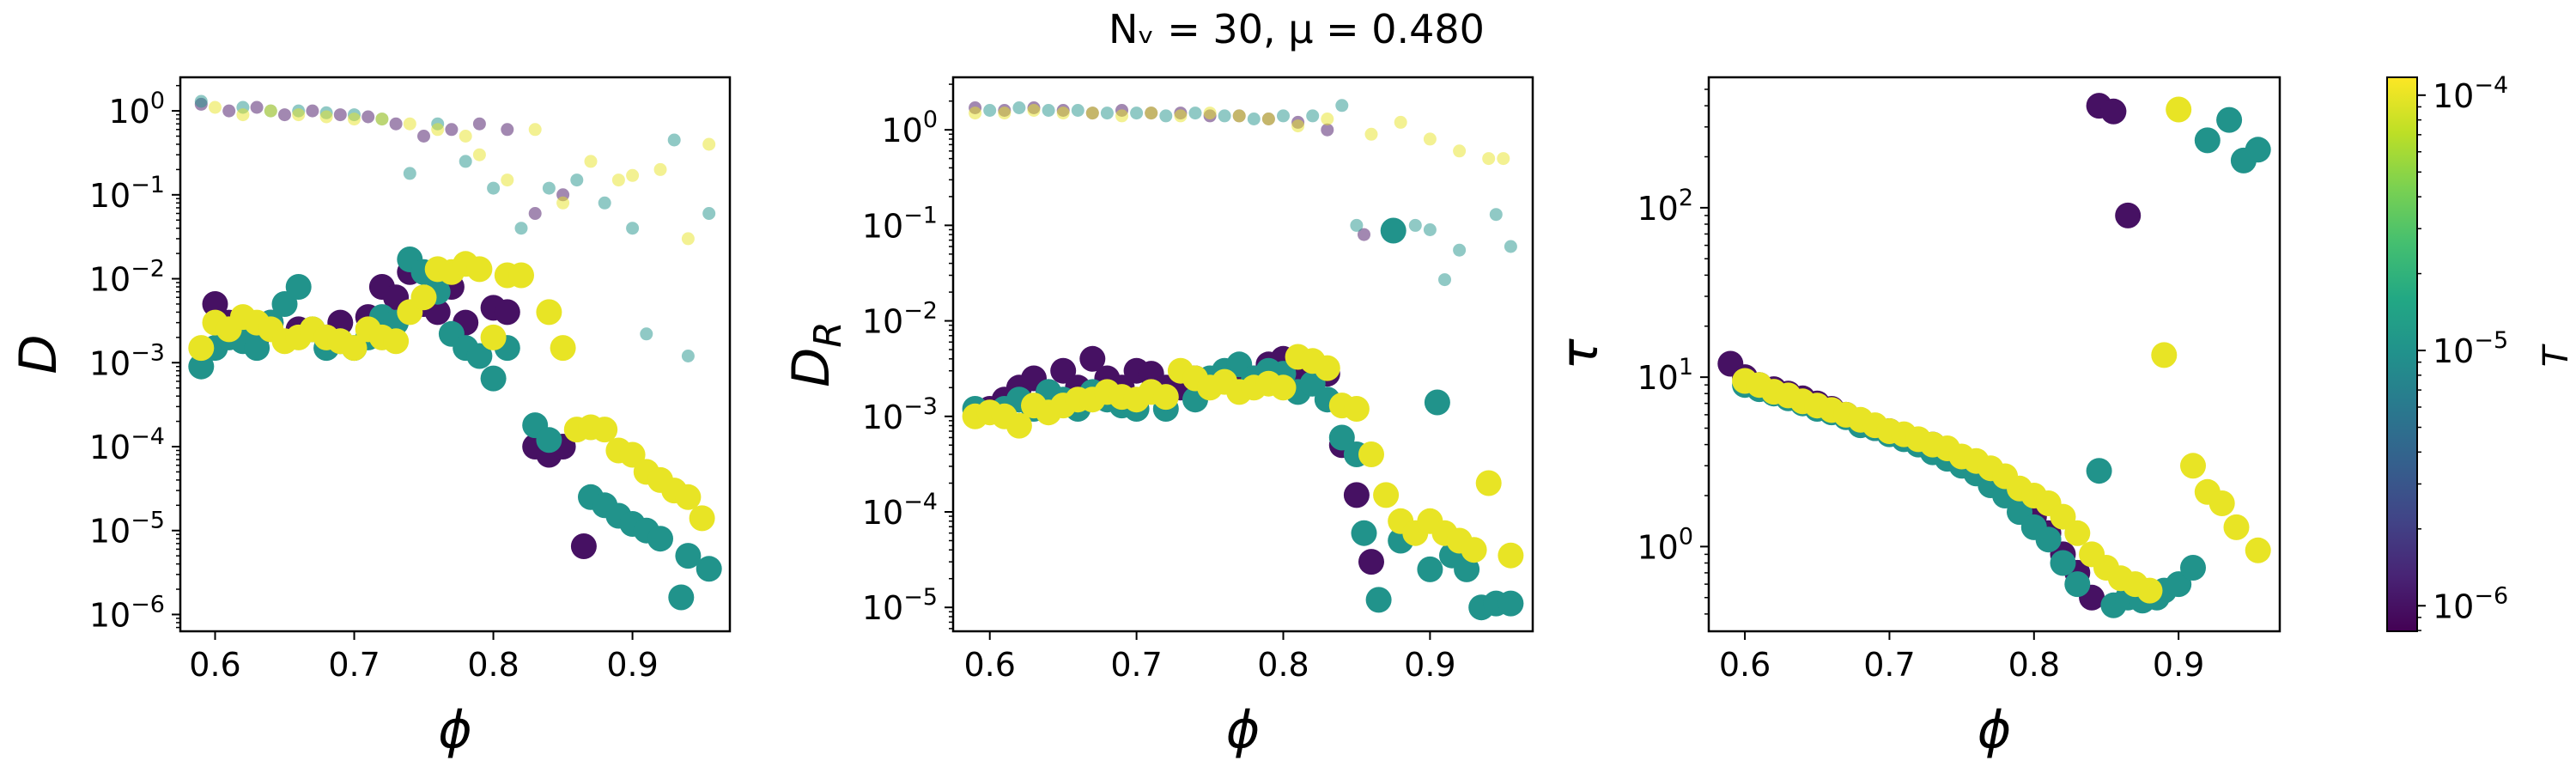 The image size is (2576, 773). What do you see at coordinates (900, 605) in the screenshot?
I see `y-tick-label: 10⁻⁵` at bounding box center [900, 605].